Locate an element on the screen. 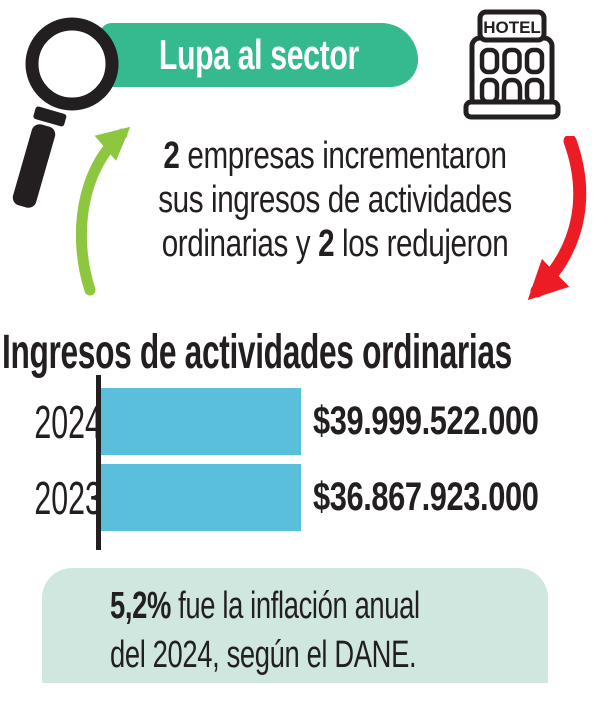 The image size is (606, 709). banner-label: Lupa al sector is located at coordinates (258, 54).